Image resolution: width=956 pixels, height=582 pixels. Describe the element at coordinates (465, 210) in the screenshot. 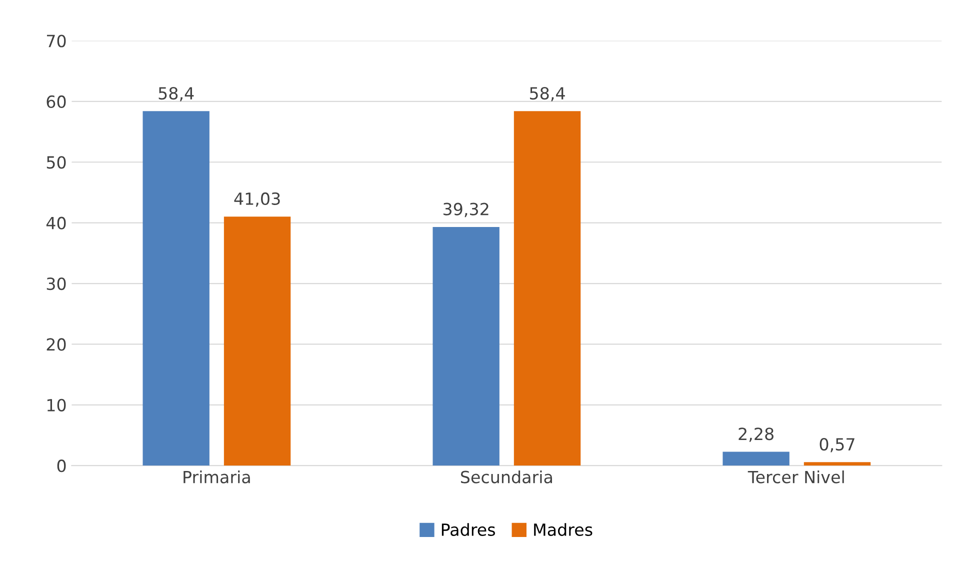

I see `data-label: 39,32` at that location.